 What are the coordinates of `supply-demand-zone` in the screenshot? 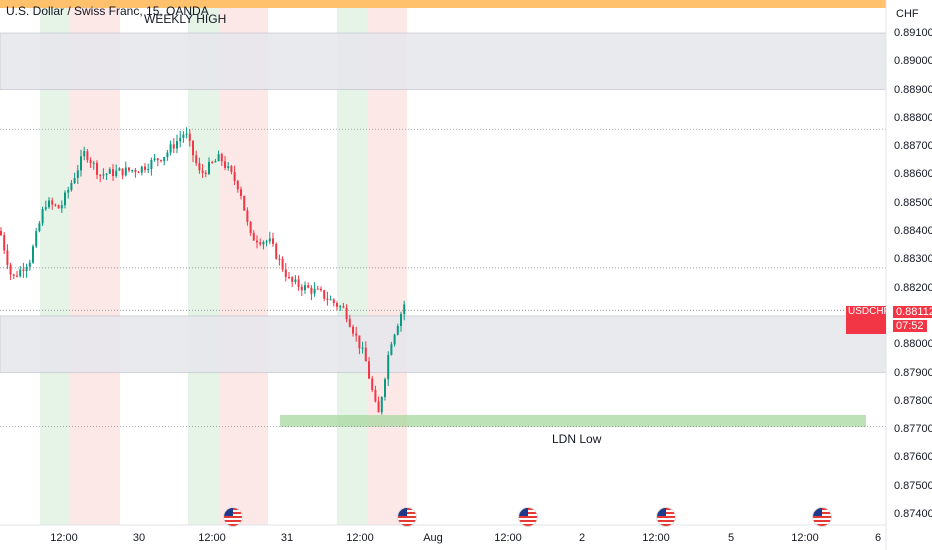 It's located at (443, 61).